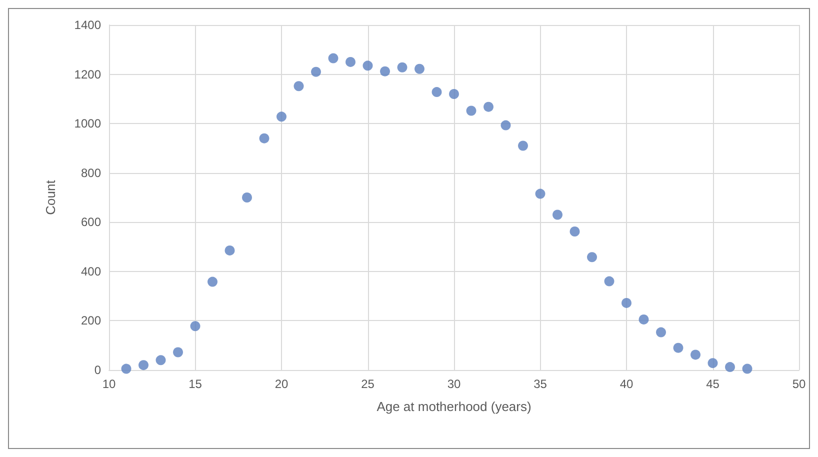 The height and width of the screenshot is (457, 818). I want to click on x-tick-label: 25, so click(368, 384).